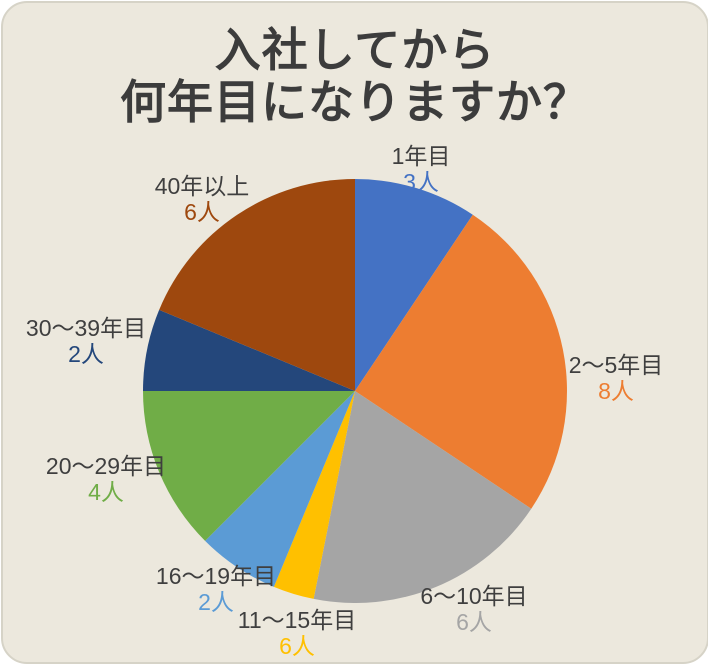 The image size is (708, 664). What do you see at coordinates (355, 101) in the screenshot?
I see `chart-title-line2: 何年目になりますか？` at bounding box center [355, 101].